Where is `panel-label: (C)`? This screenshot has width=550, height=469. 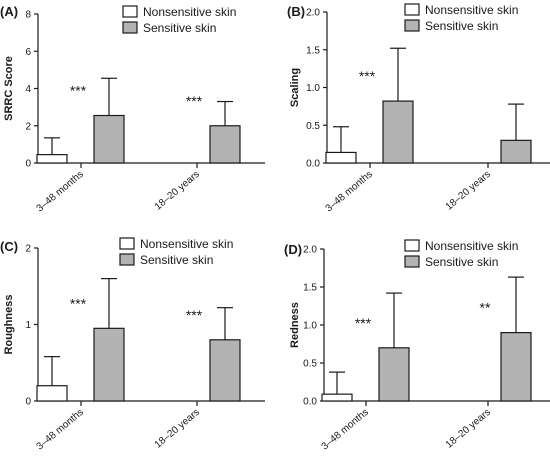 panel-label: (C) is located at coordinates (9, 246).